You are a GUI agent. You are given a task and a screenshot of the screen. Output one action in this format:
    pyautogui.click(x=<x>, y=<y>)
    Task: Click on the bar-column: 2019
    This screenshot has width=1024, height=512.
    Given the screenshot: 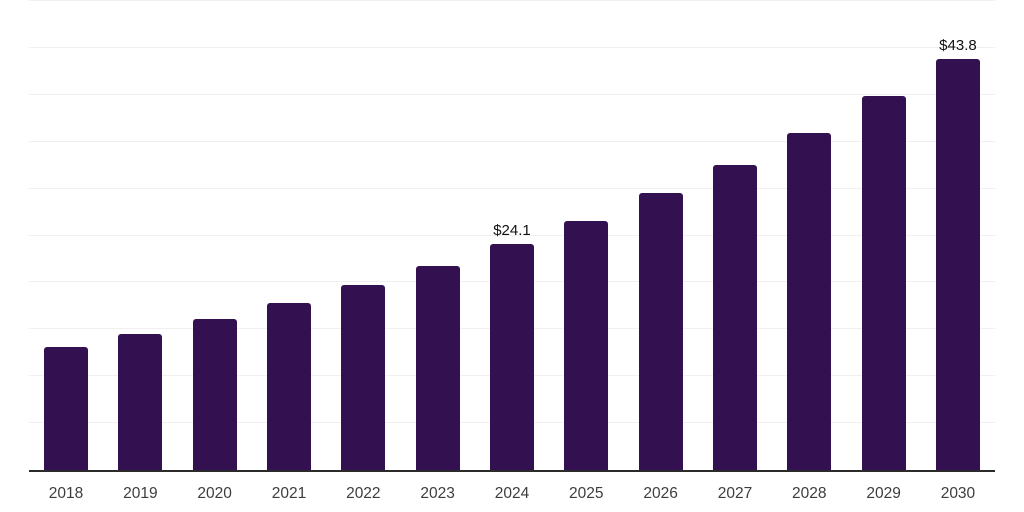 What is the action you would take?
    pyautogui.click(x=140, y=251)
    